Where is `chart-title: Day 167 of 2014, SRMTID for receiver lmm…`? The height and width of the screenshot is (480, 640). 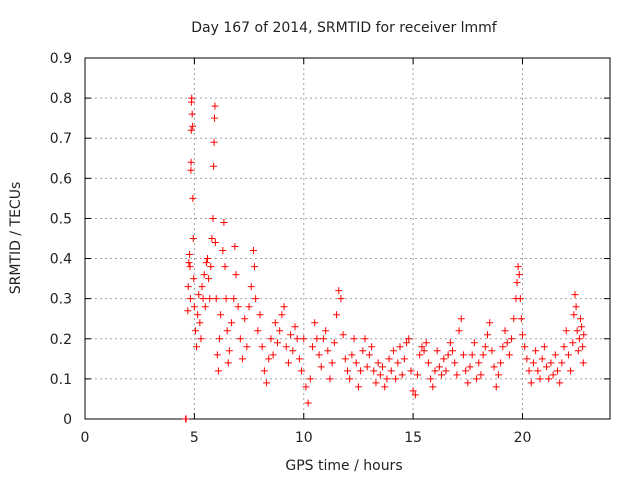
chart-title: Day 167 of 2014, SRMTID for receiver lmm… is located at coordinates (344, 28).